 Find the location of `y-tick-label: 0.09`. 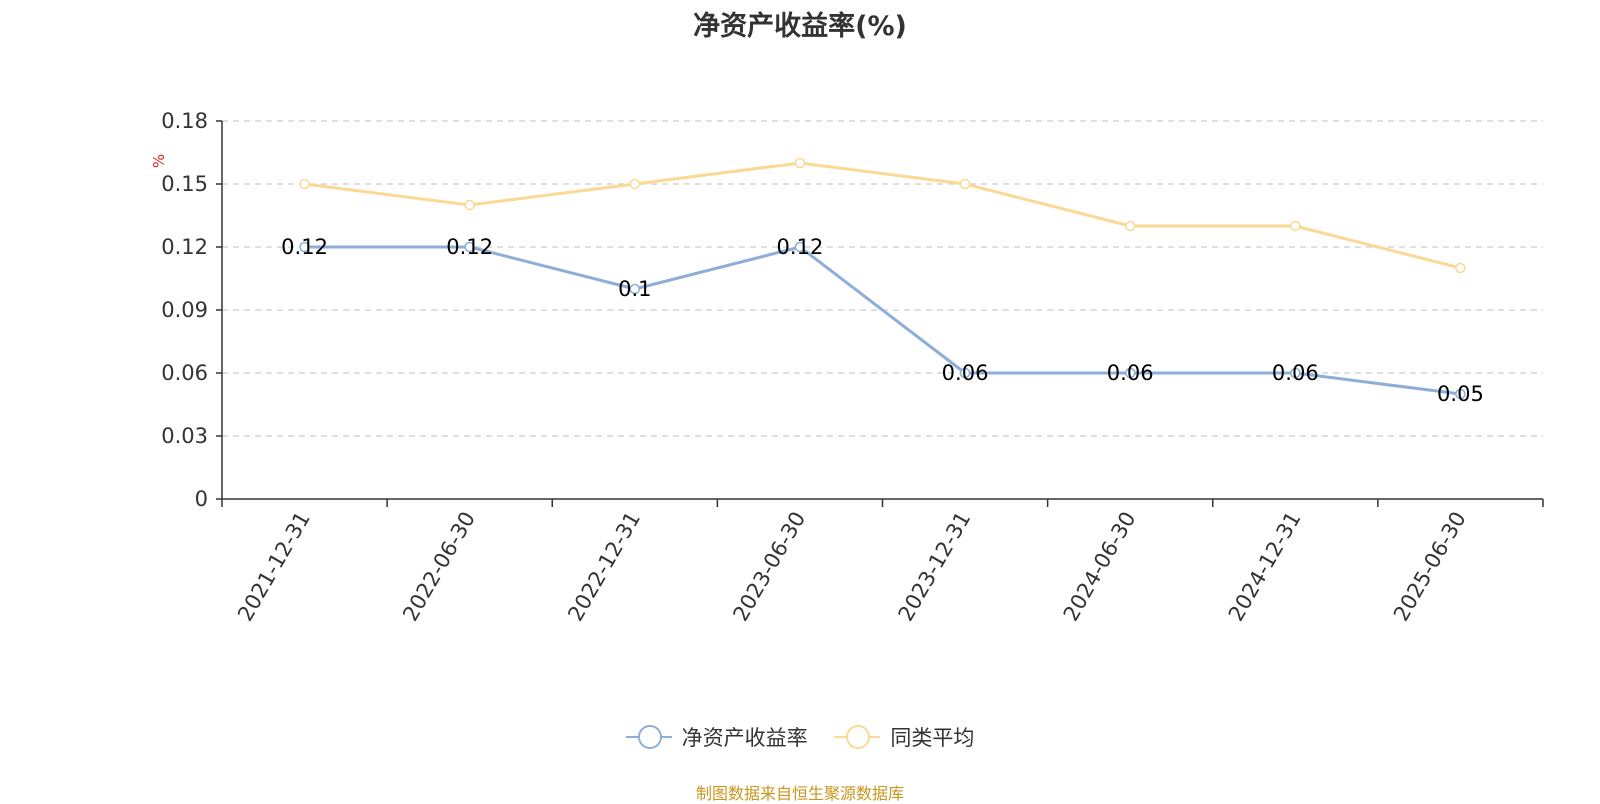

y-tick-label: 0.09 is located at coordinates (184, 310).